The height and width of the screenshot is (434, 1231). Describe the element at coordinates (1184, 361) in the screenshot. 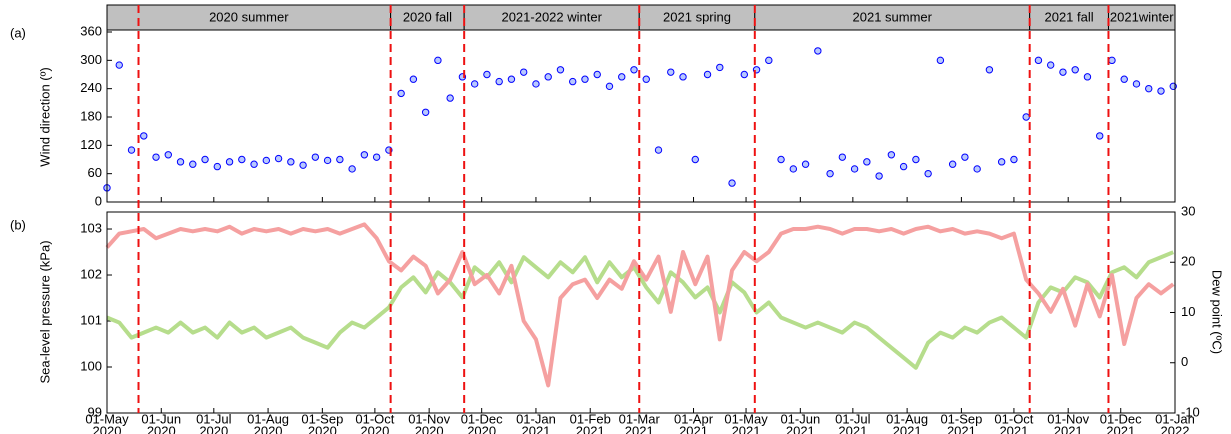

I see `y2-tick-label: 0` at that location.